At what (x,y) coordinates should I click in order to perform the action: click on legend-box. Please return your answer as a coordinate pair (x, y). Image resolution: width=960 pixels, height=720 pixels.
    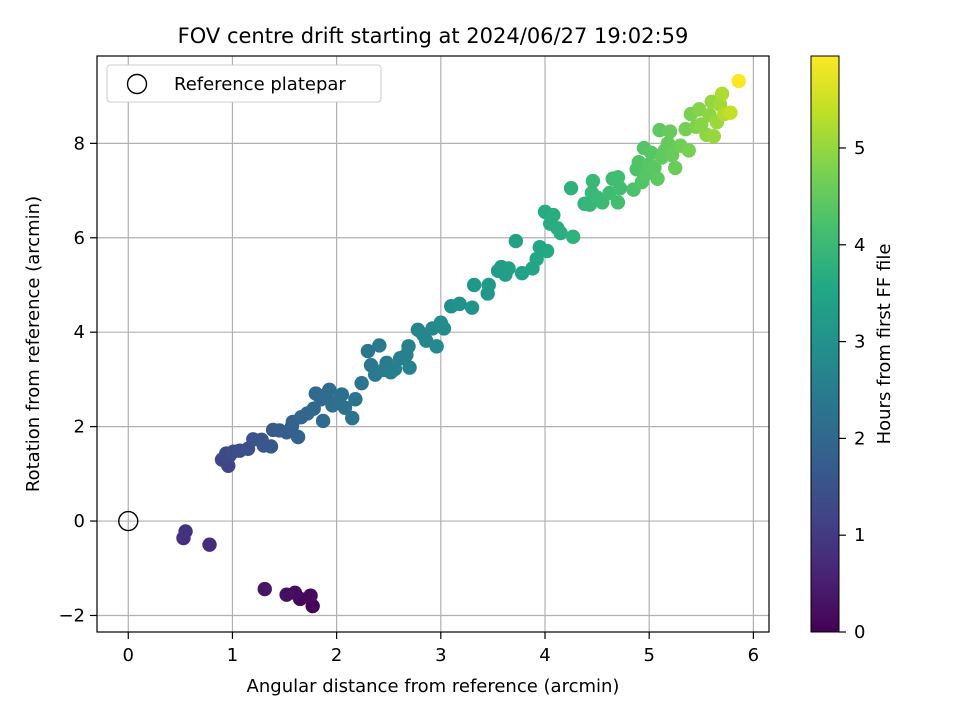
    Looking at the image, I should click on (244, 83).